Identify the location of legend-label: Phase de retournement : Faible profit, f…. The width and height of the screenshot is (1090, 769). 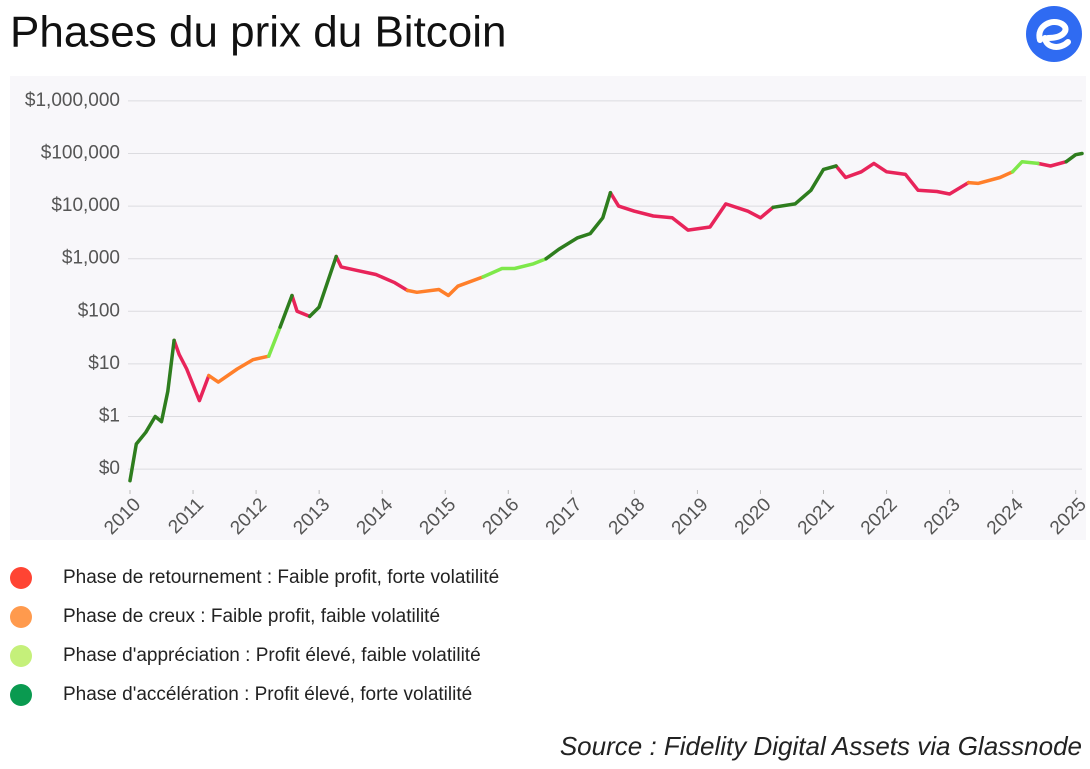
(281, 577).